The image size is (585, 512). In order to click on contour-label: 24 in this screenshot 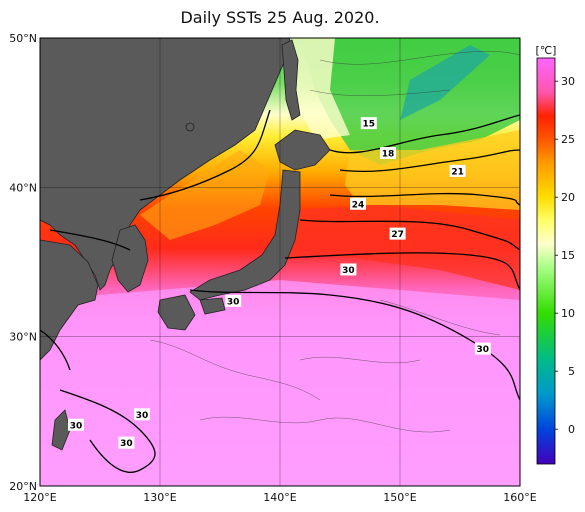, I will do `click(358, 205)`.